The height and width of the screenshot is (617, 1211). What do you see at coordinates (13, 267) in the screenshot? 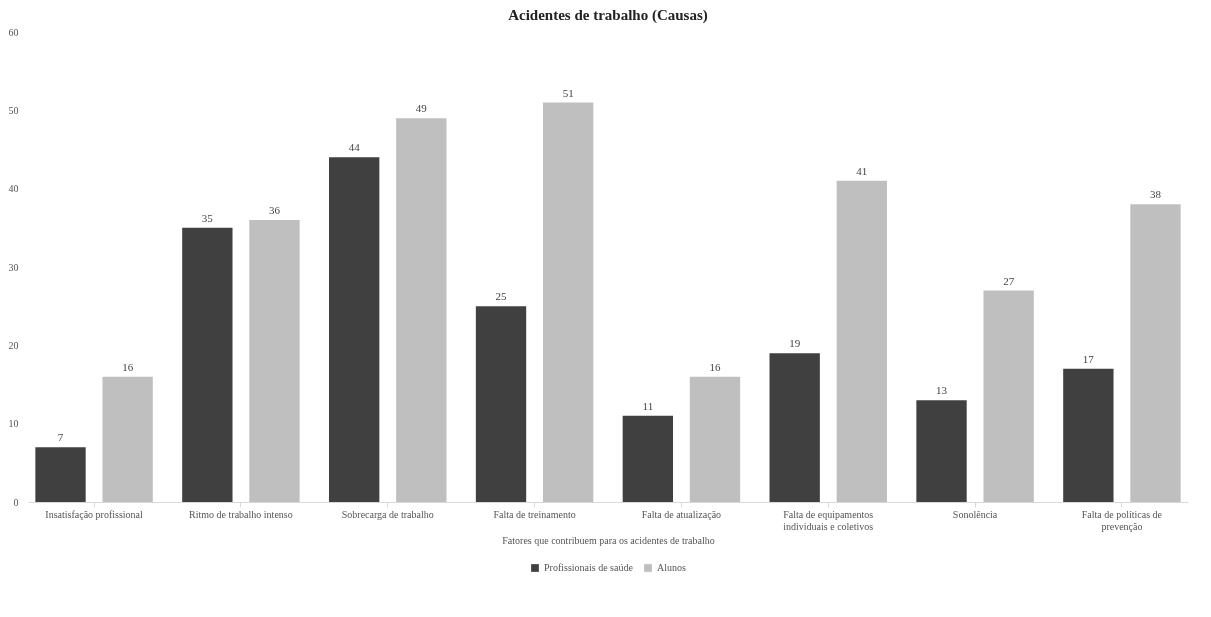
I see `y-tick-label: 30` at bounding box center [13, 267].